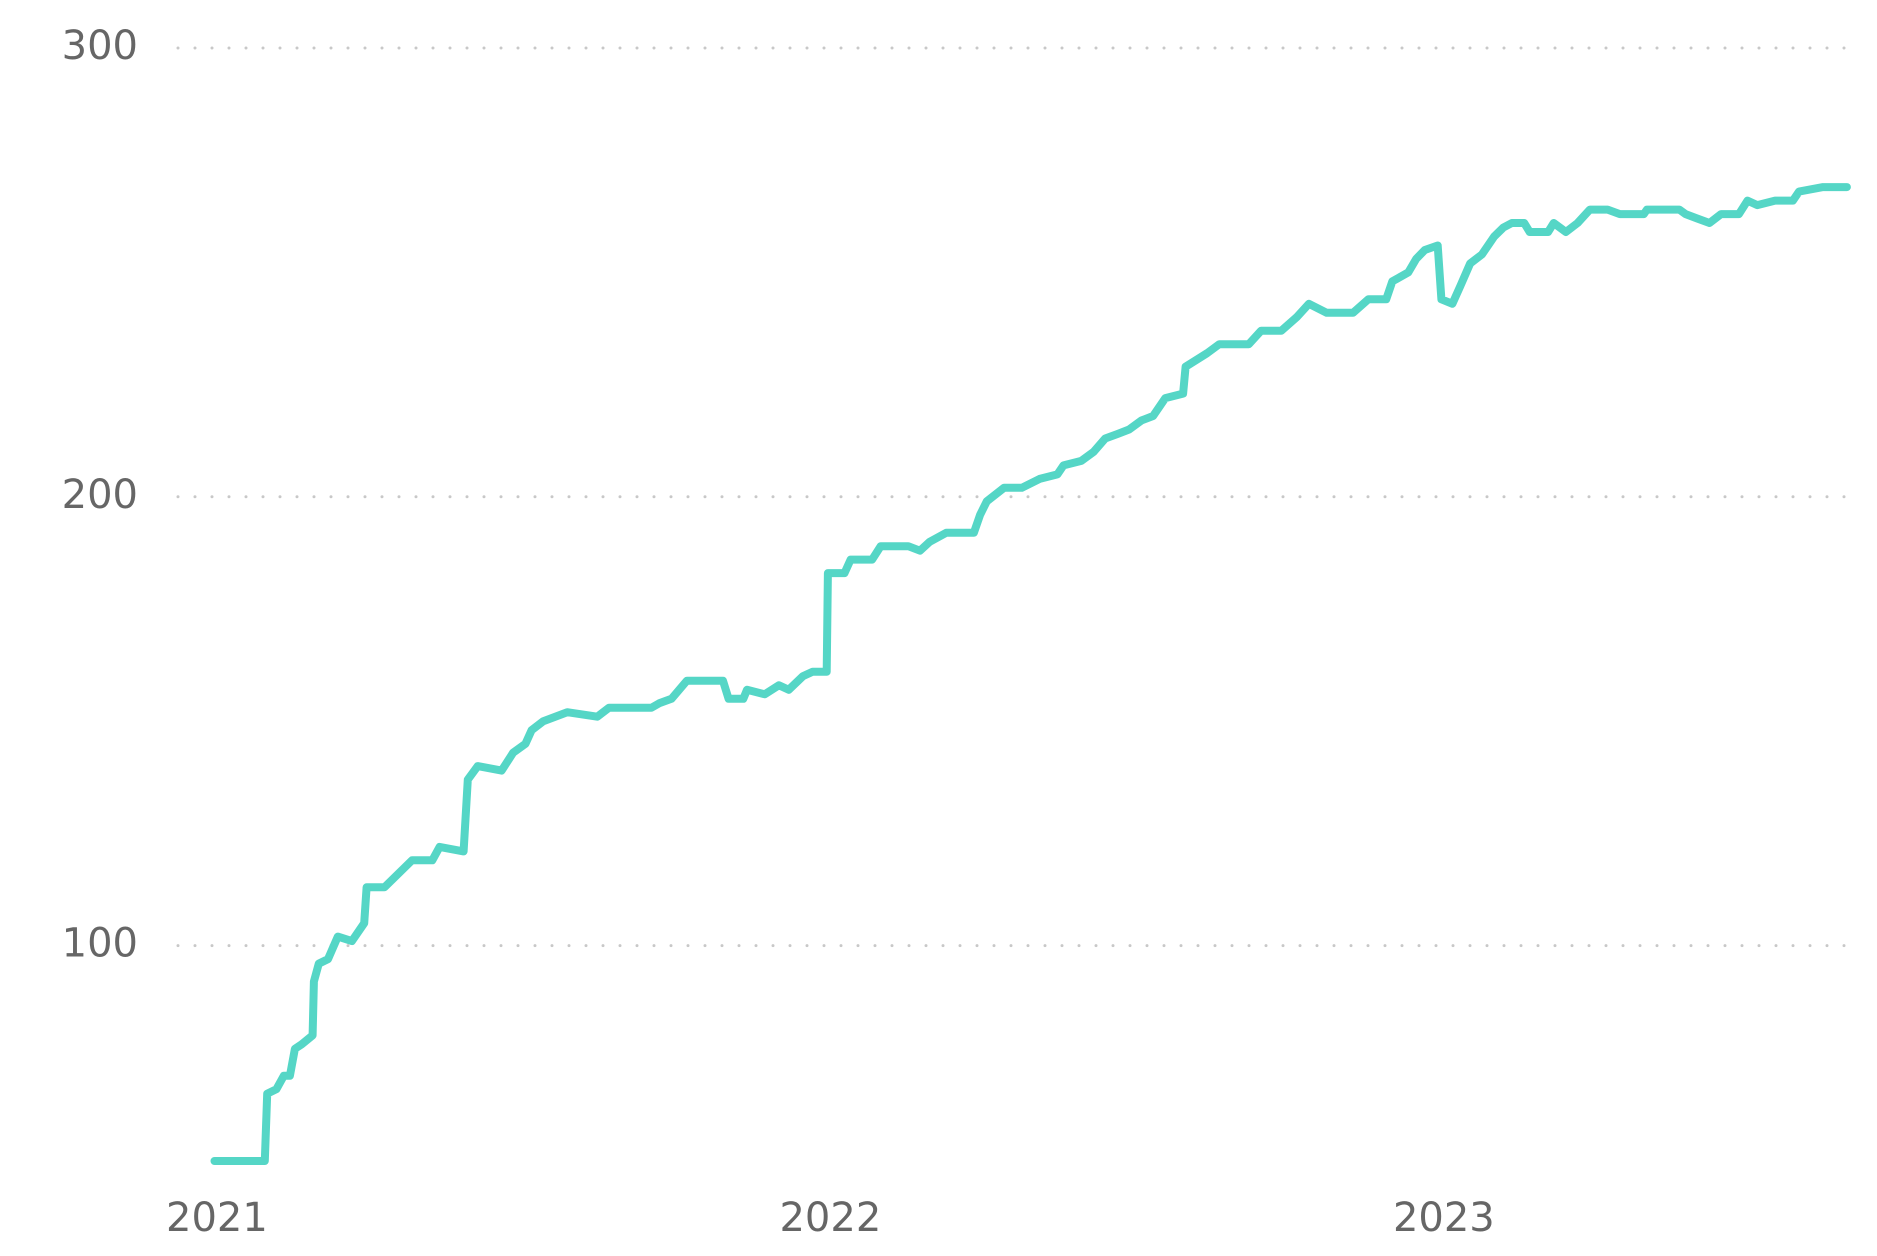 This screenshot has width=1877, height=1256. I want to click on x-tick-label: 2023, so click(1444, 1218).